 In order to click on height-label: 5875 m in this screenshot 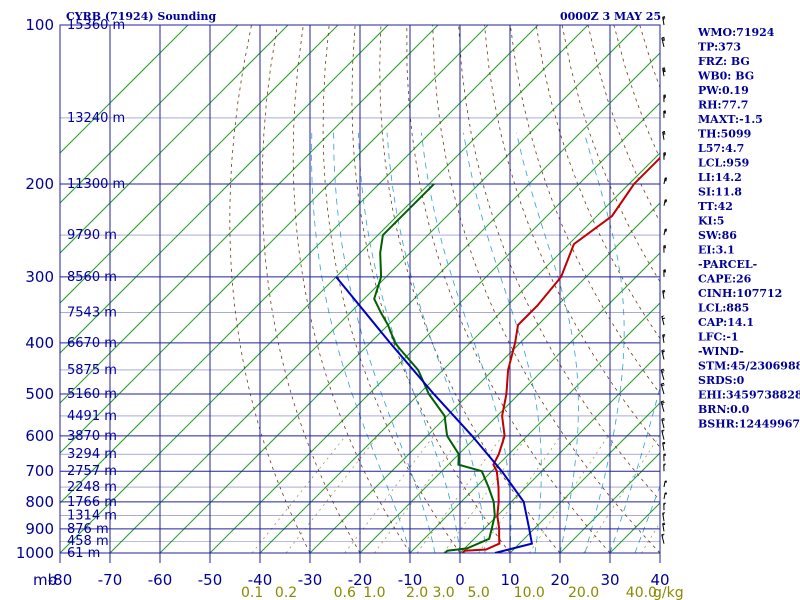, I will do `click(92, 370)`.